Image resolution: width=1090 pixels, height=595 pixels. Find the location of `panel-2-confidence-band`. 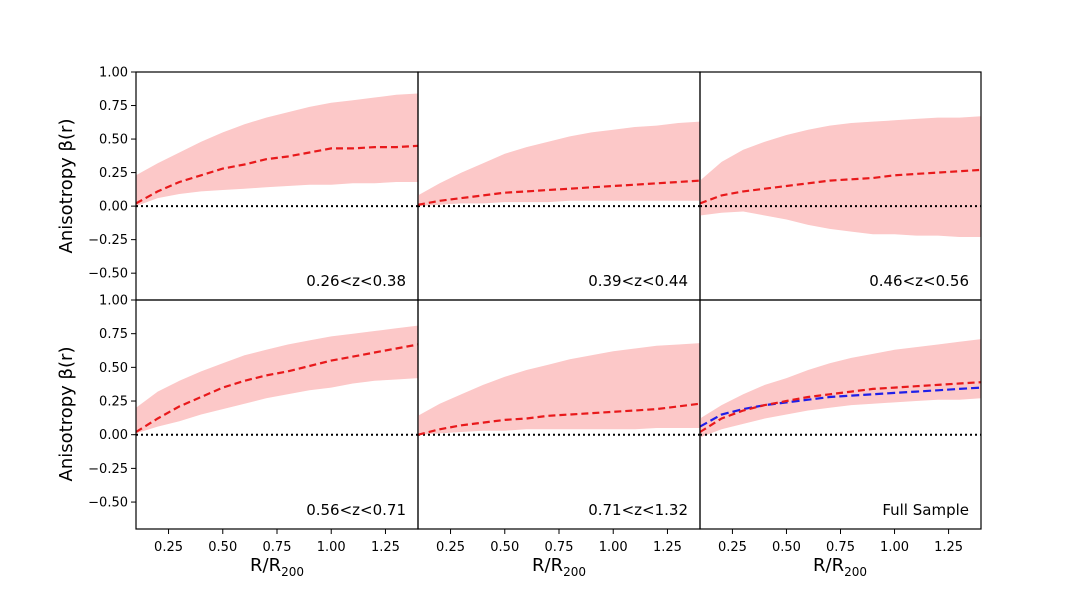

panel-2-confidence-band is located at coordinates (559, 164).